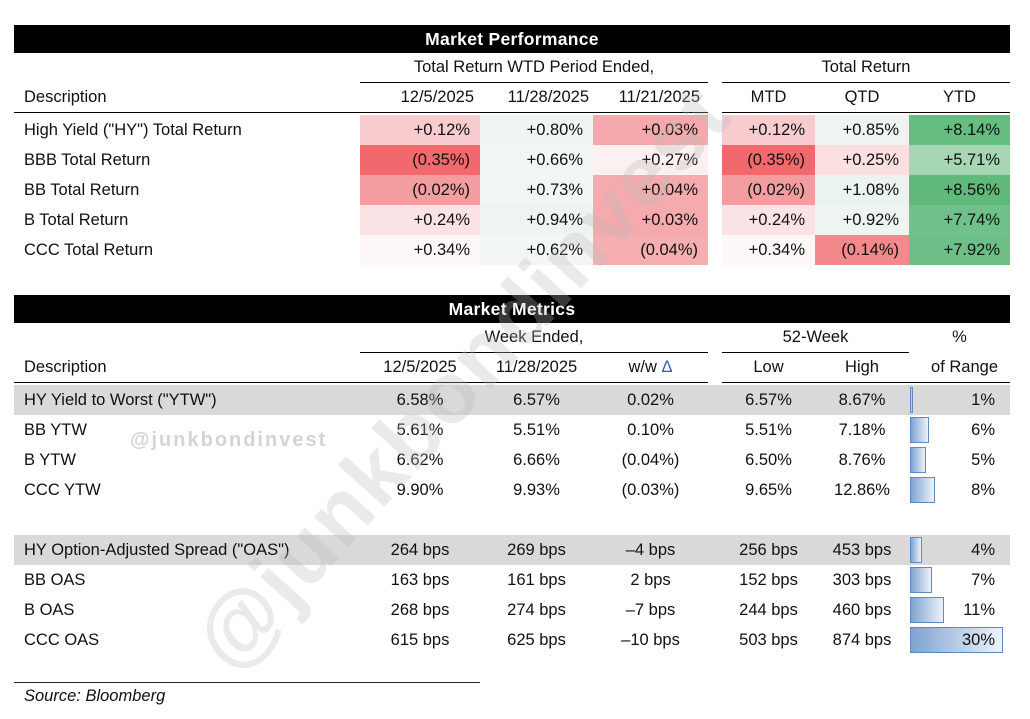 The image size is (1030, 719). I want to click on range-percent-label: 6%, so click(983, 430).